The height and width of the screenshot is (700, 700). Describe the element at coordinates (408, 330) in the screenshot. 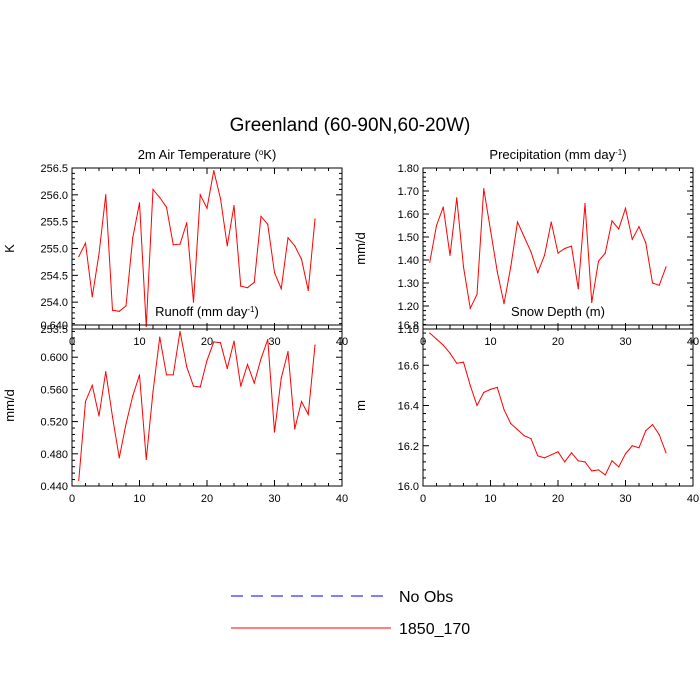

I see `y-tick-label: 1.10` at that location.